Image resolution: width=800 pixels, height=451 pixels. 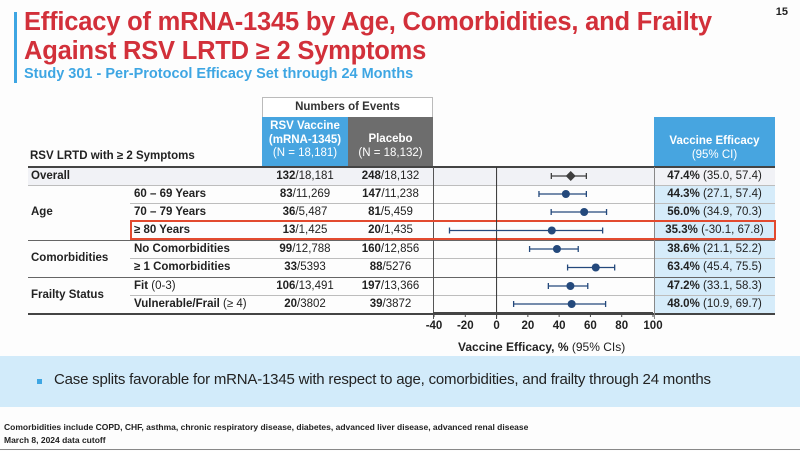 What do you see at coordinates (683, 304) in the screenshot?
I see `ve-estimate: 48.0%` at bounding box center [683, 304].